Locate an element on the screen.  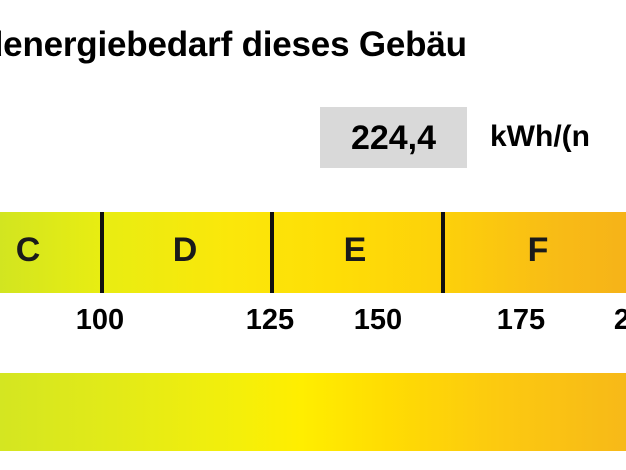
page-title: denergiebedarf dieses Gebäu is located at coordinates (233, 44).